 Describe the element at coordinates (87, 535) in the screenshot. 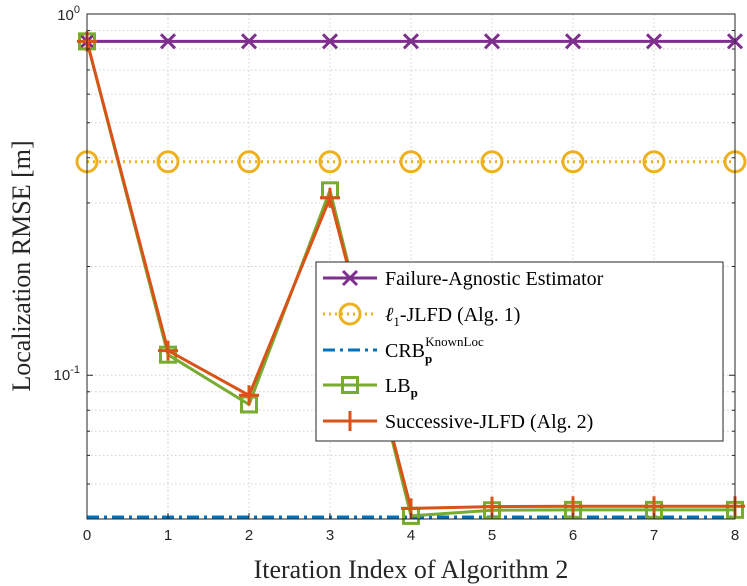

I see `x-tick-label: 0` at that location.